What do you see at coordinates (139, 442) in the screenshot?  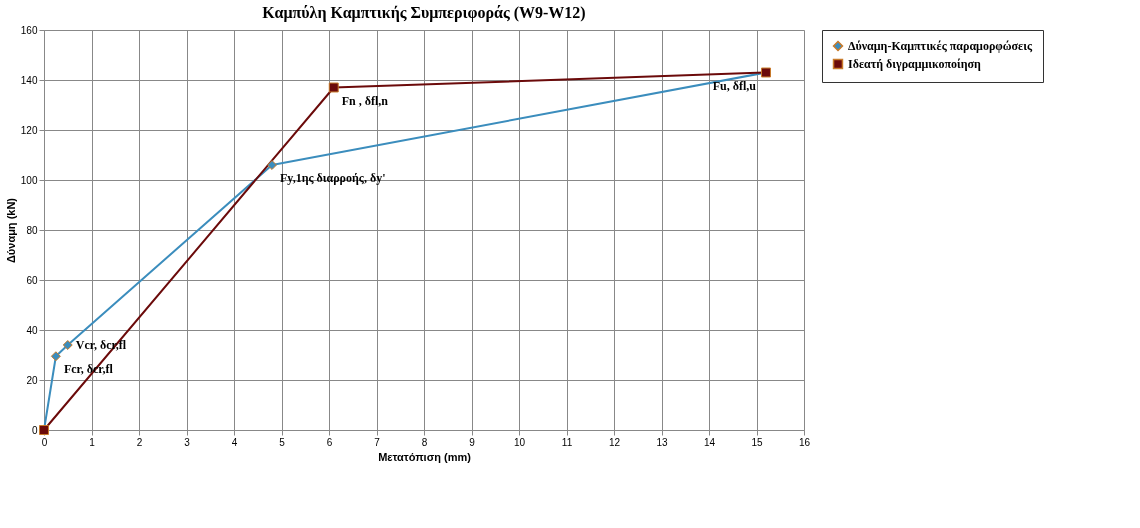 I see `x-tick-label: 2` at bounding box center [139, 442].